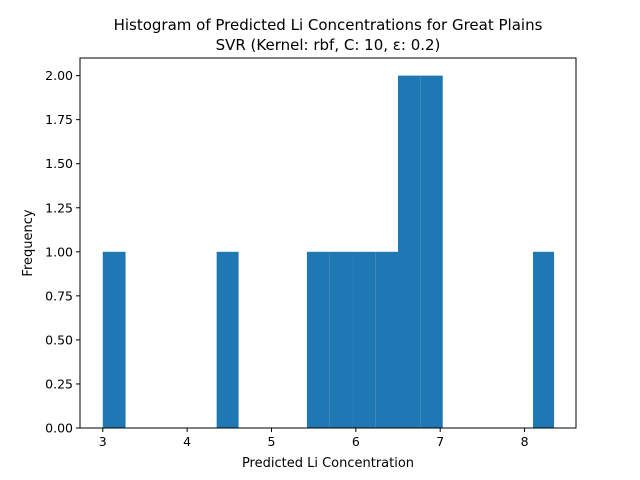 This screenshot has width=640, height=480. Describe the element at coordinates (59, 75) in the screenshot. I see `y-tick-label: 2.00` at that location.